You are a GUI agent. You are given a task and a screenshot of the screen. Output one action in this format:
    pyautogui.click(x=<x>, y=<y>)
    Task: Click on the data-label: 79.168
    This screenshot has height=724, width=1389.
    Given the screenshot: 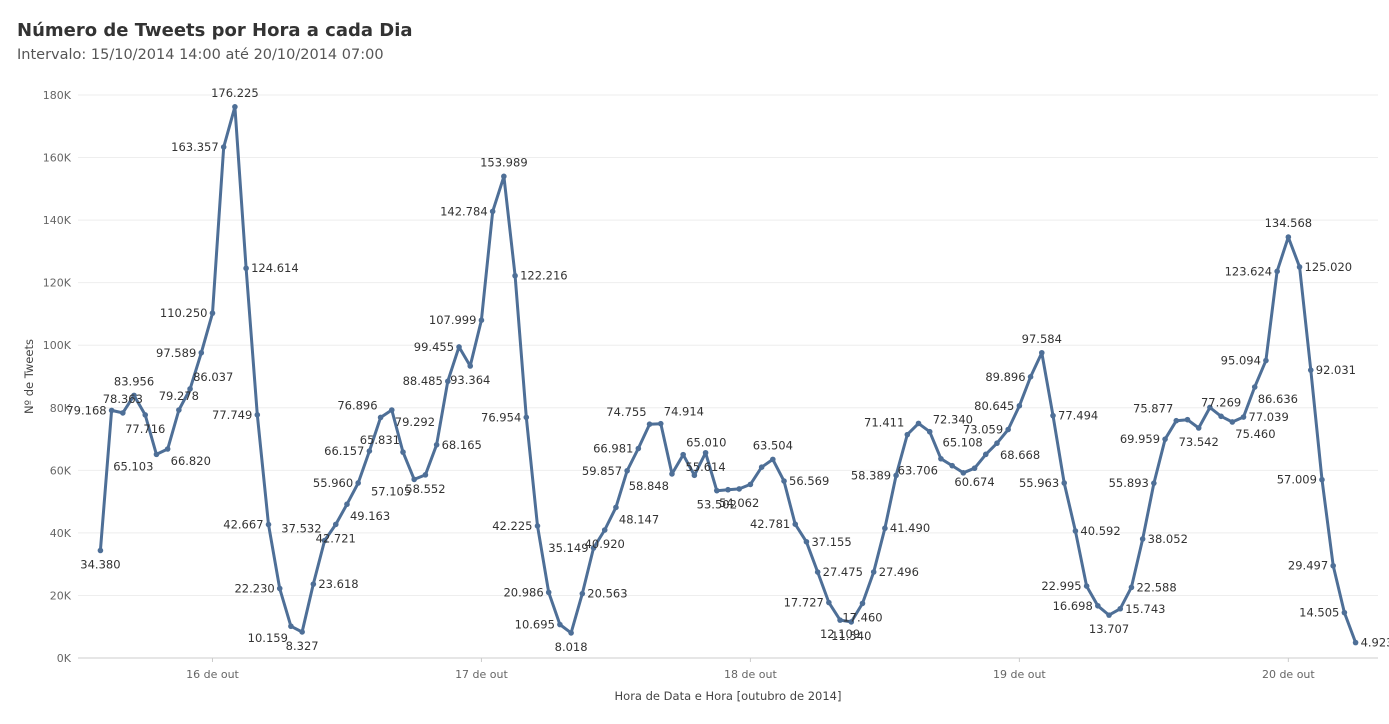 What is the action you would take?
    pyautogui.click(x=86, y=410)
    